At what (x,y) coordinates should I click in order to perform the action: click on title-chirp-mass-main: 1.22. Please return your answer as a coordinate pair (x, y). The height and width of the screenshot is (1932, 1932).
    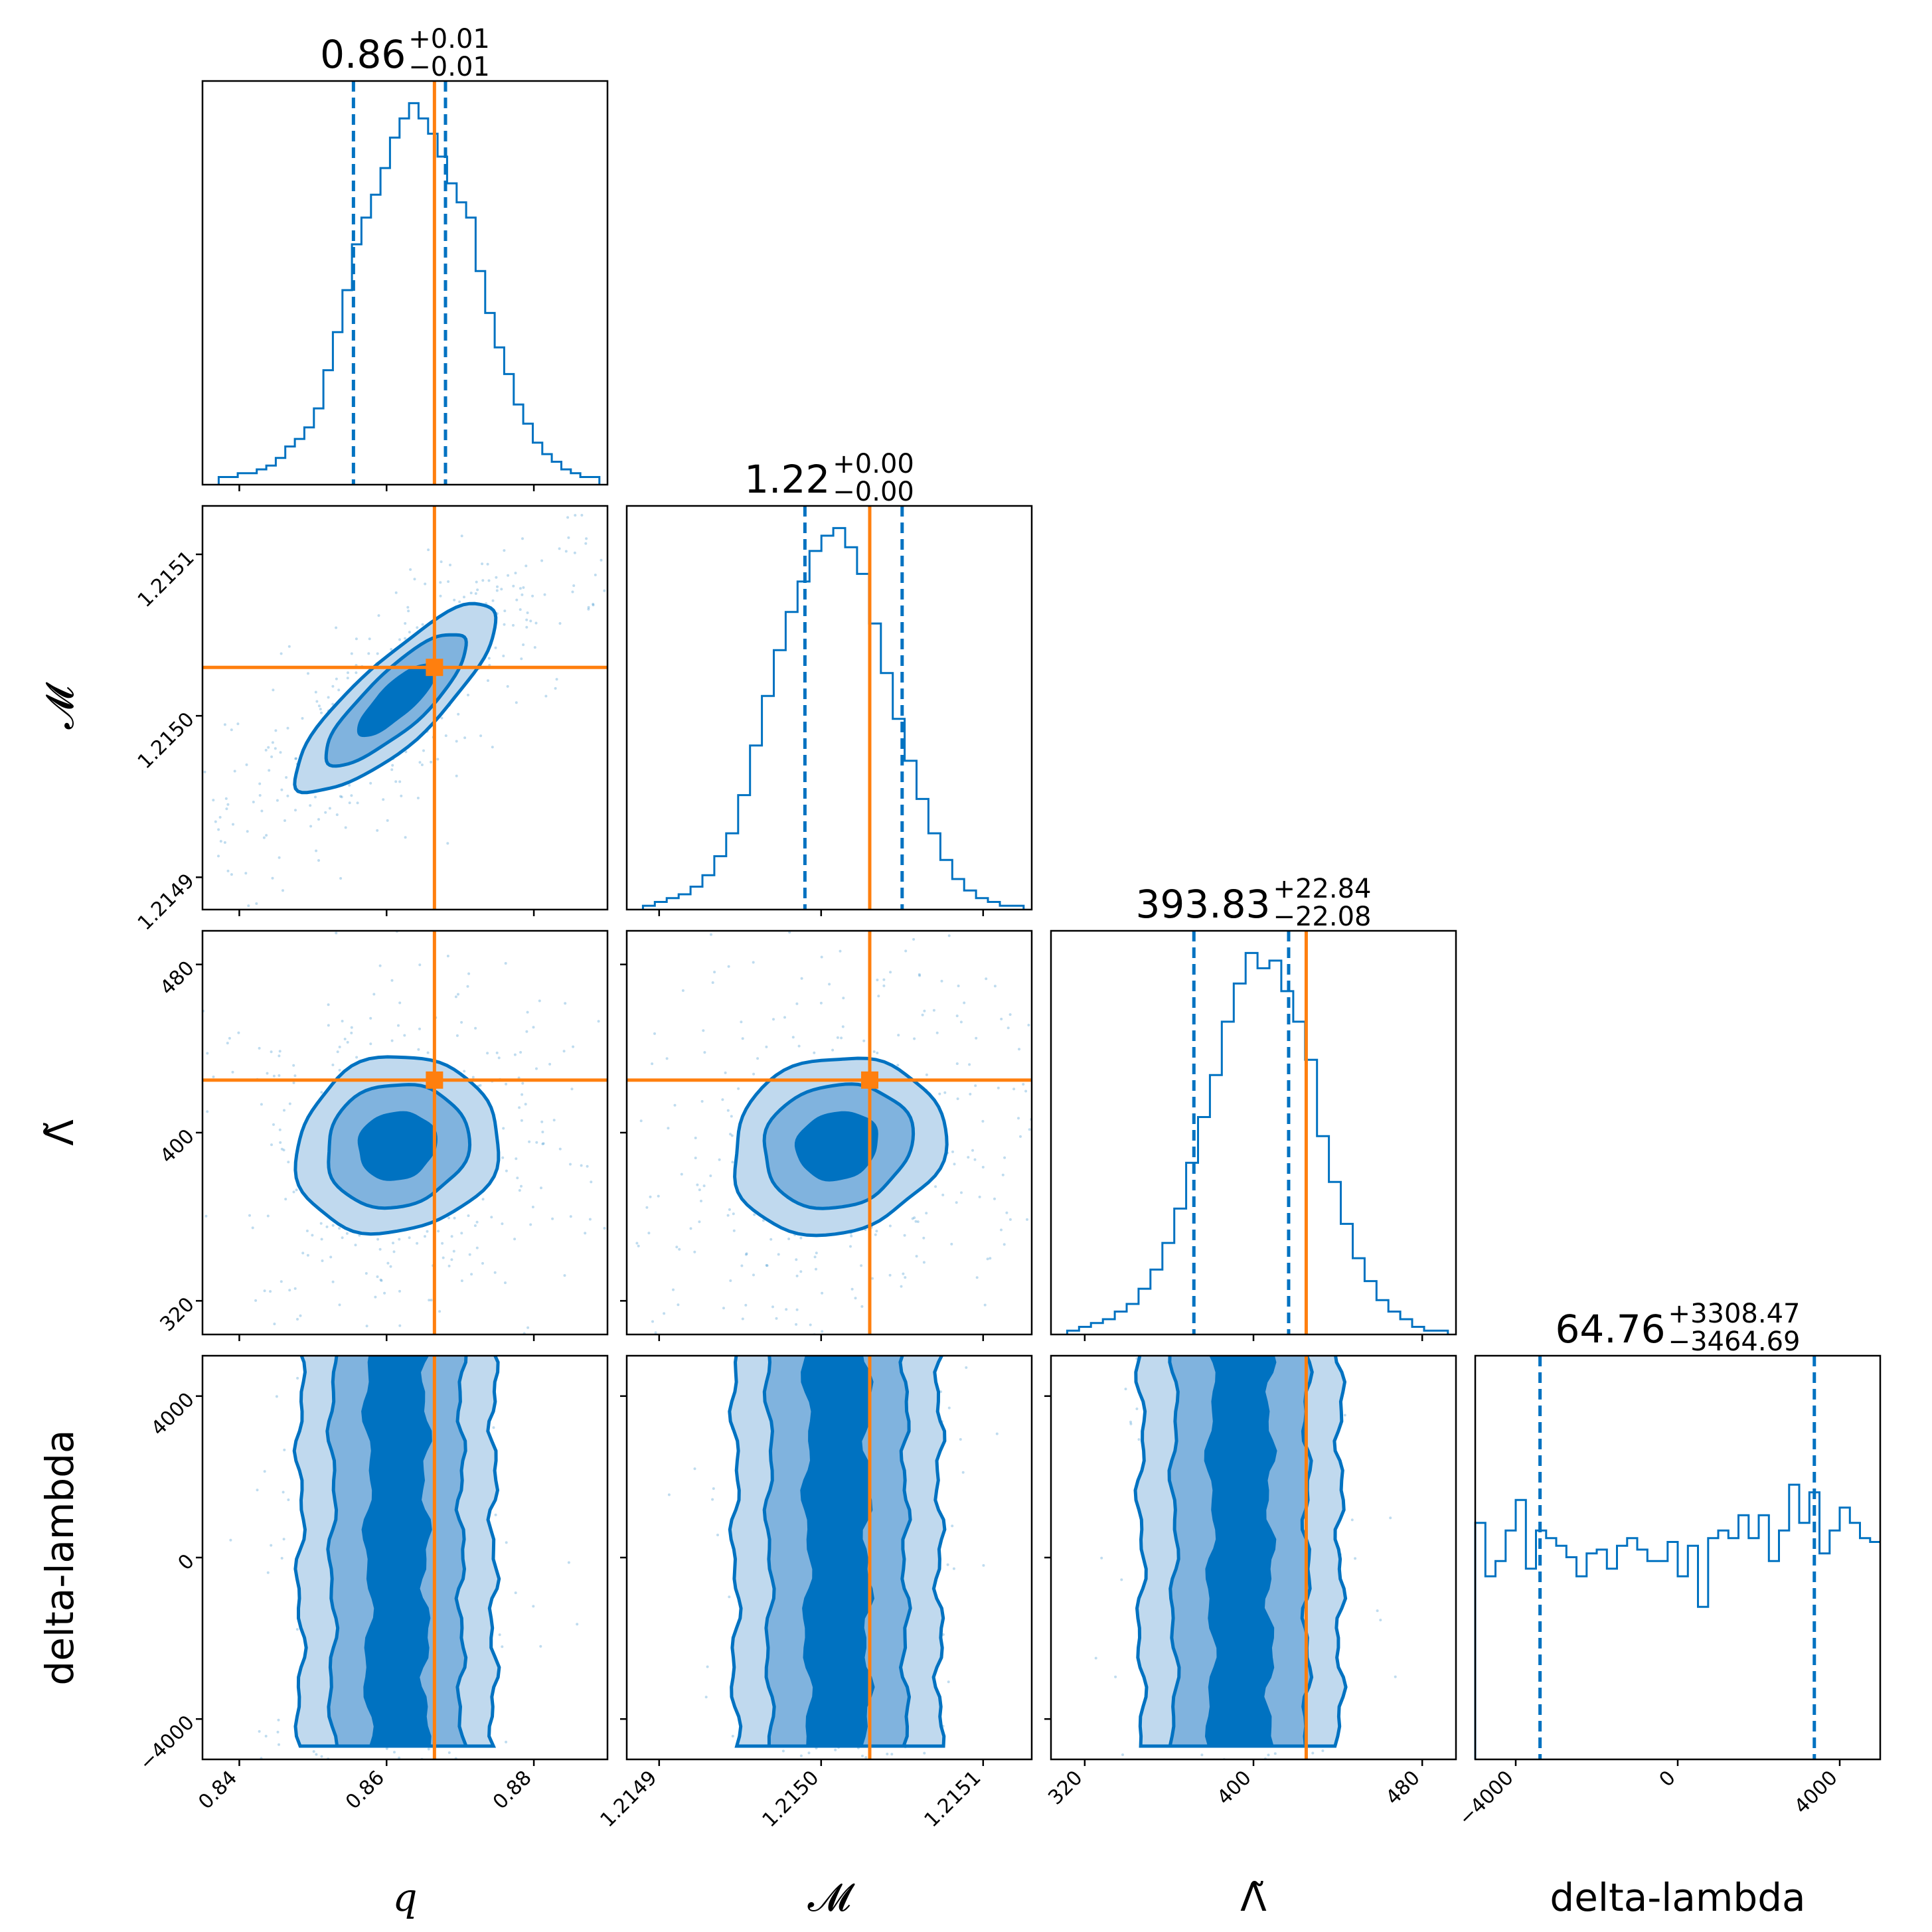
    Looking at the image, I should click on (787, 479).